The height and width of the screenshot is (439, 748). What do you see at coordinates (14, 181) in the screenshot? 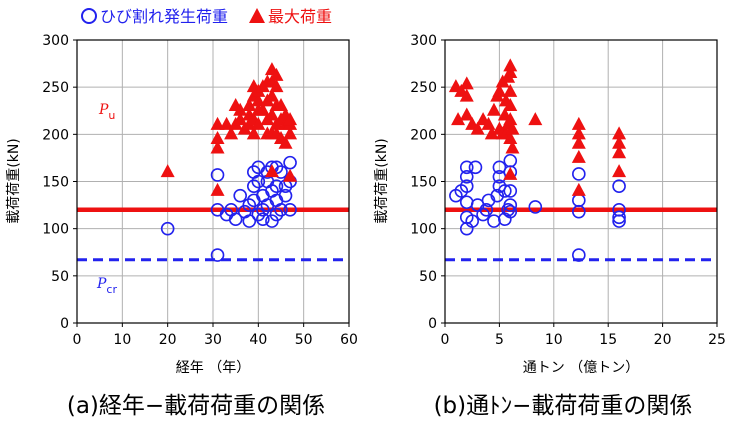
I see `chart-a-ylabel: 載荷荷重(kN)` at bounding box center [14, 181].